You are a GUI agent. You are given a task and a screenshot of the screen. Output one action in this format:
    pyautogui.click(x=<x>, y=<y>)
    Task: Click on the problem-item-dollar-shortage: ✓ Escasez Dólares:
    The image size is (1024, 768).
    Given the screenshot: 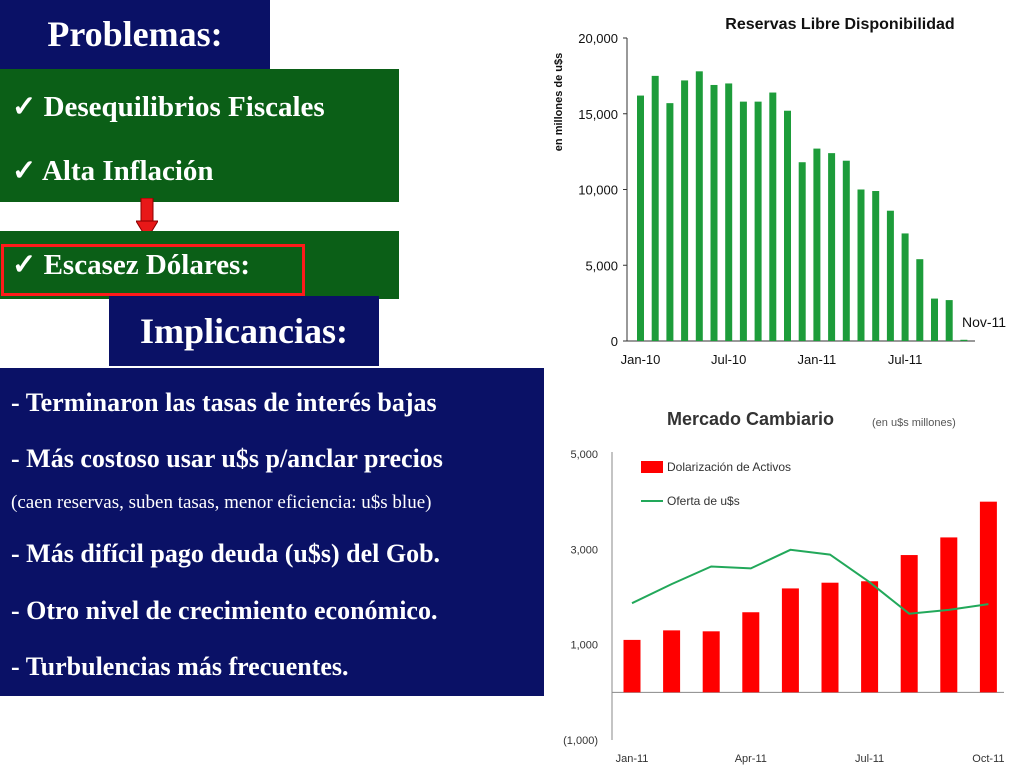 What is the action you would take?
    pyautogui.click(x=131, y=264)
    